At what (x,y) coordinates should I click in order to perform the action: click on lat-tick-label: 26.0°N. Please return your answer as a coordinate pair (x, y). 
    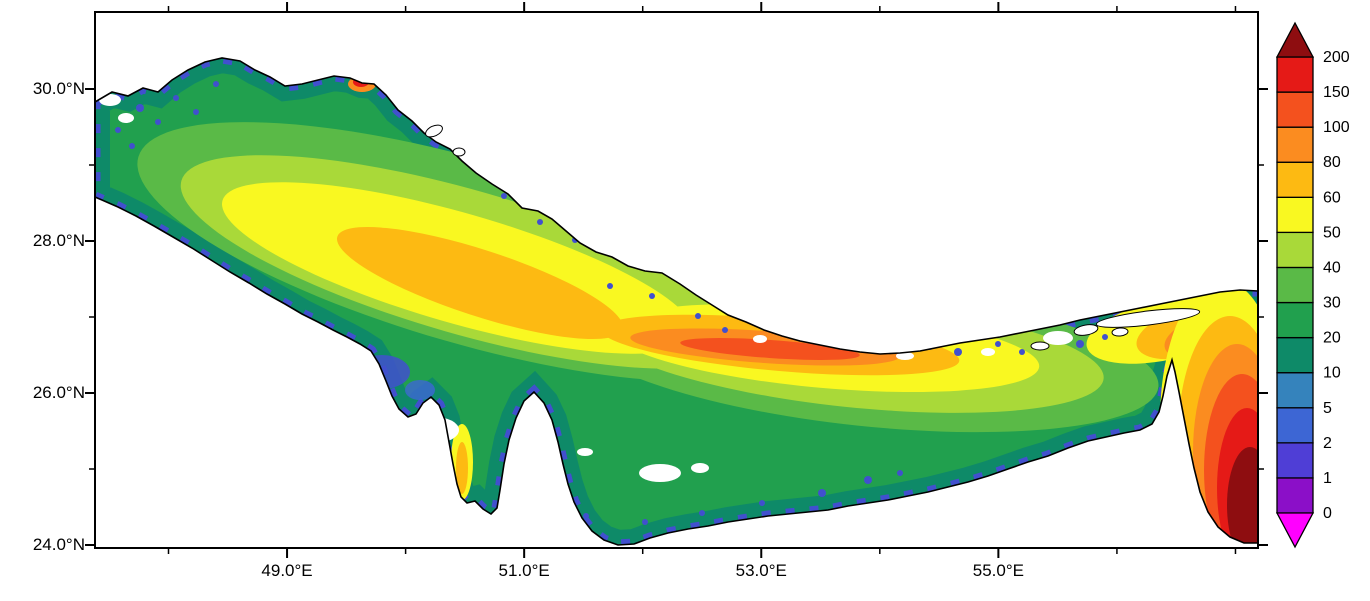
    Looking at the image, I should click on (58, 392).